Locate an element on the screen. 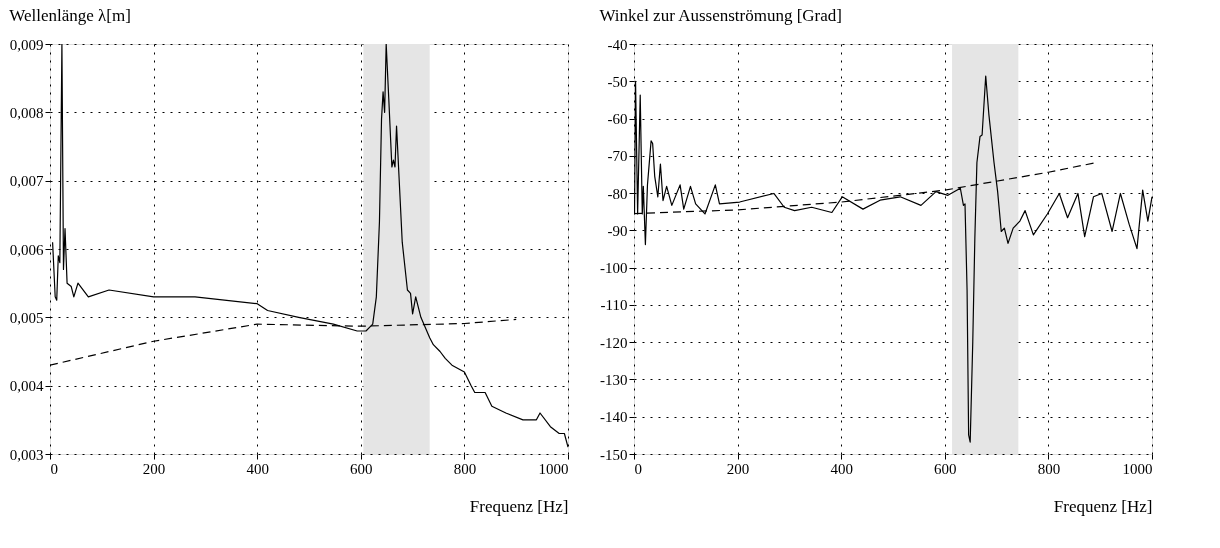 This screenshot has height=548, width=1220. y-tick-label: -130 is located at coordinates (614, 379).